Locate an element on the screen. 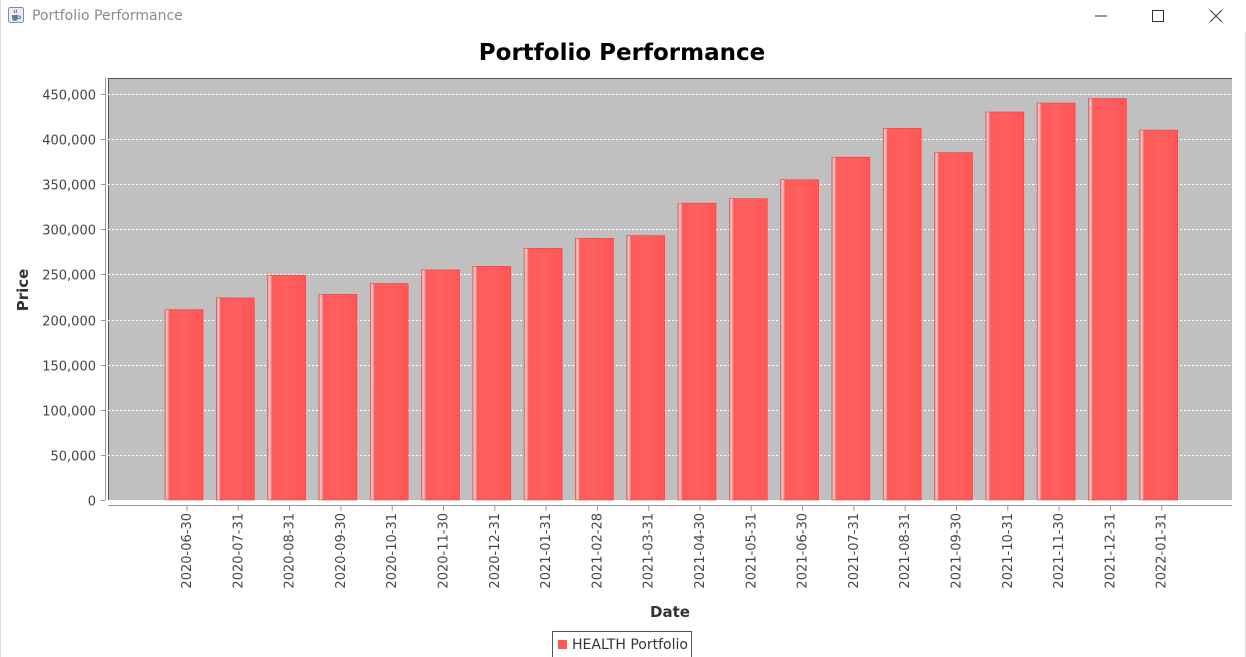 Image resolution: width=1246 pixels, height=657 pixels. close-icon is located at coordinates (1216, 16).